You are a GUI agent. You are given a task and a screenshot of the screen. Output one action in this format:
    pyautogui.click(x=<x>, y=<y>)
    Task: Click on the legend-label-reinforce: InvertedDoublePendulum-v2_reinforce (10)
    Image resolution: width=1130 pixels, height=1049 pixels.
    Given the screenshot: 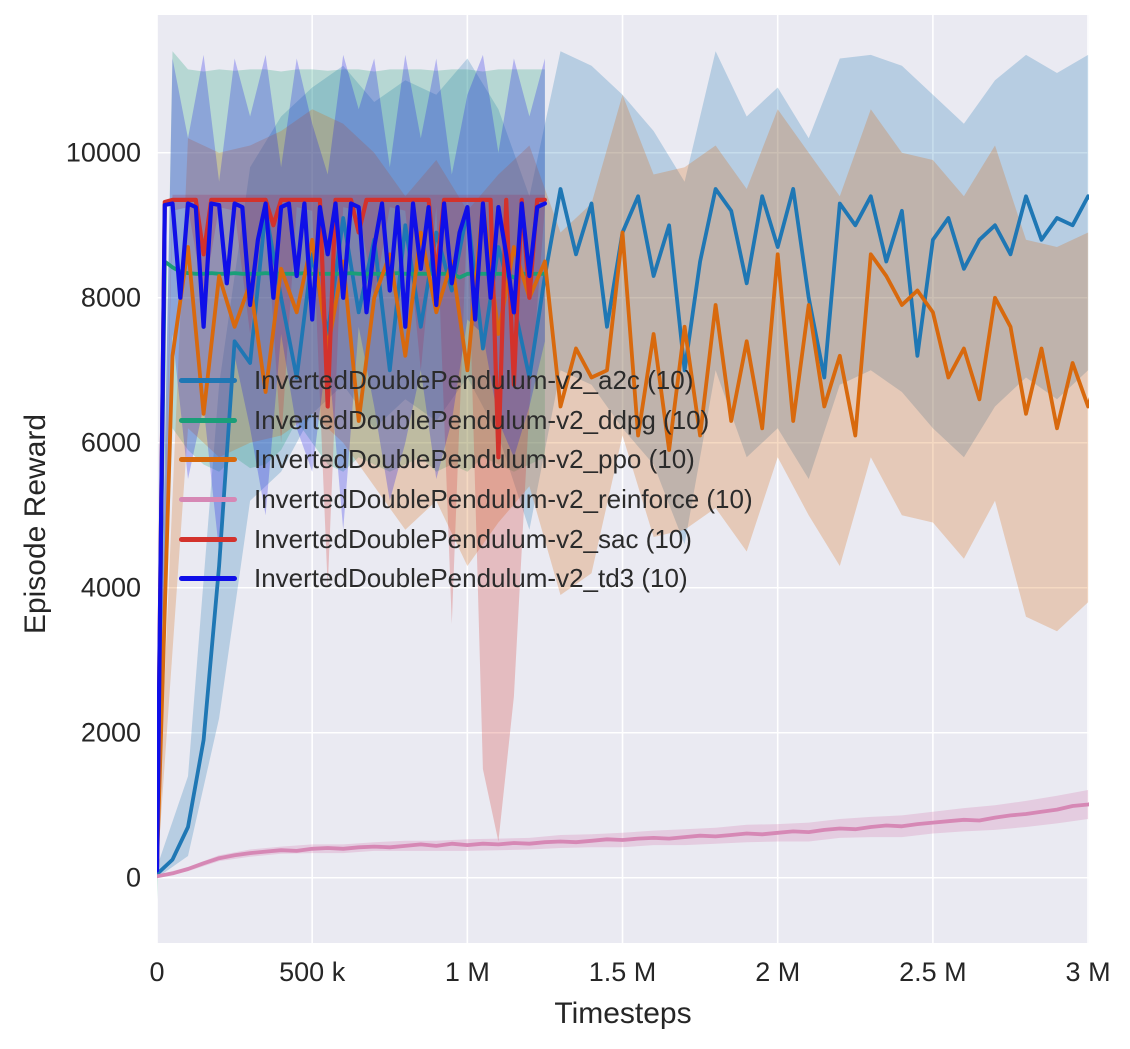 What is the action you would take?
    pyautogui.click(x=503, y=499)
    